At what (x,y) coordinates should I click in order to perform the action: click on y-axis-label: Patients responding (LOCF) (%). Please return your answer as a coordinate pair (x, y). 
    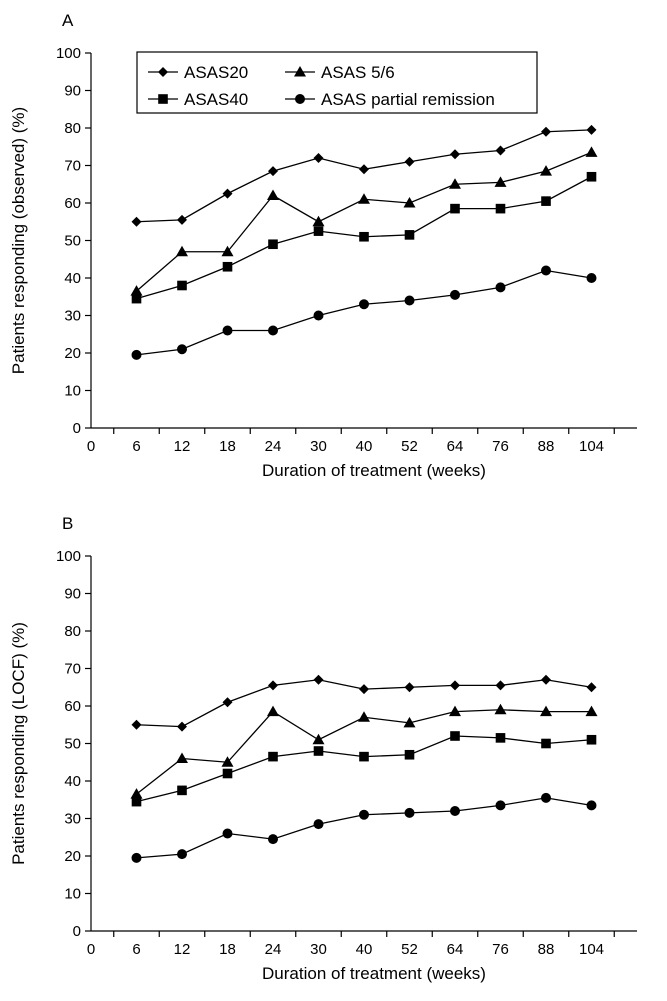
    Looking at the image, I should click on (18, 743).